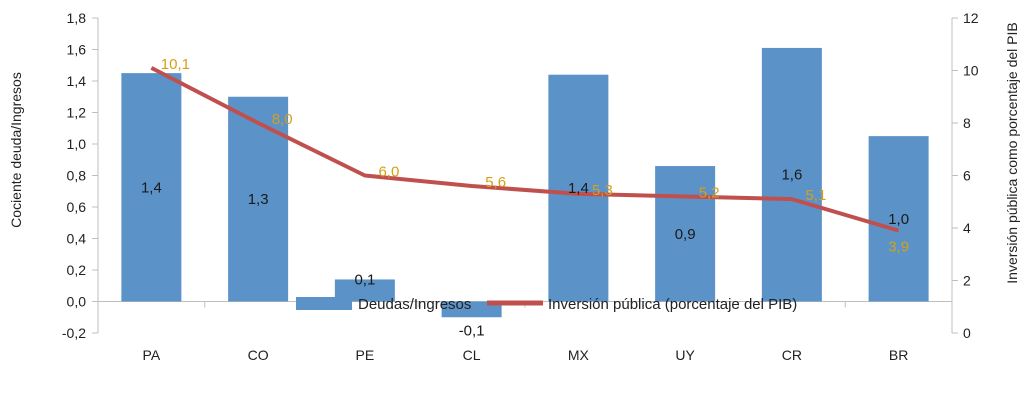 The width and height of the screenshot is (1026, 395). Describe the element at coordinates (77, 207) in the screenshot. I see `y-tick-label: 0,6` at that location.